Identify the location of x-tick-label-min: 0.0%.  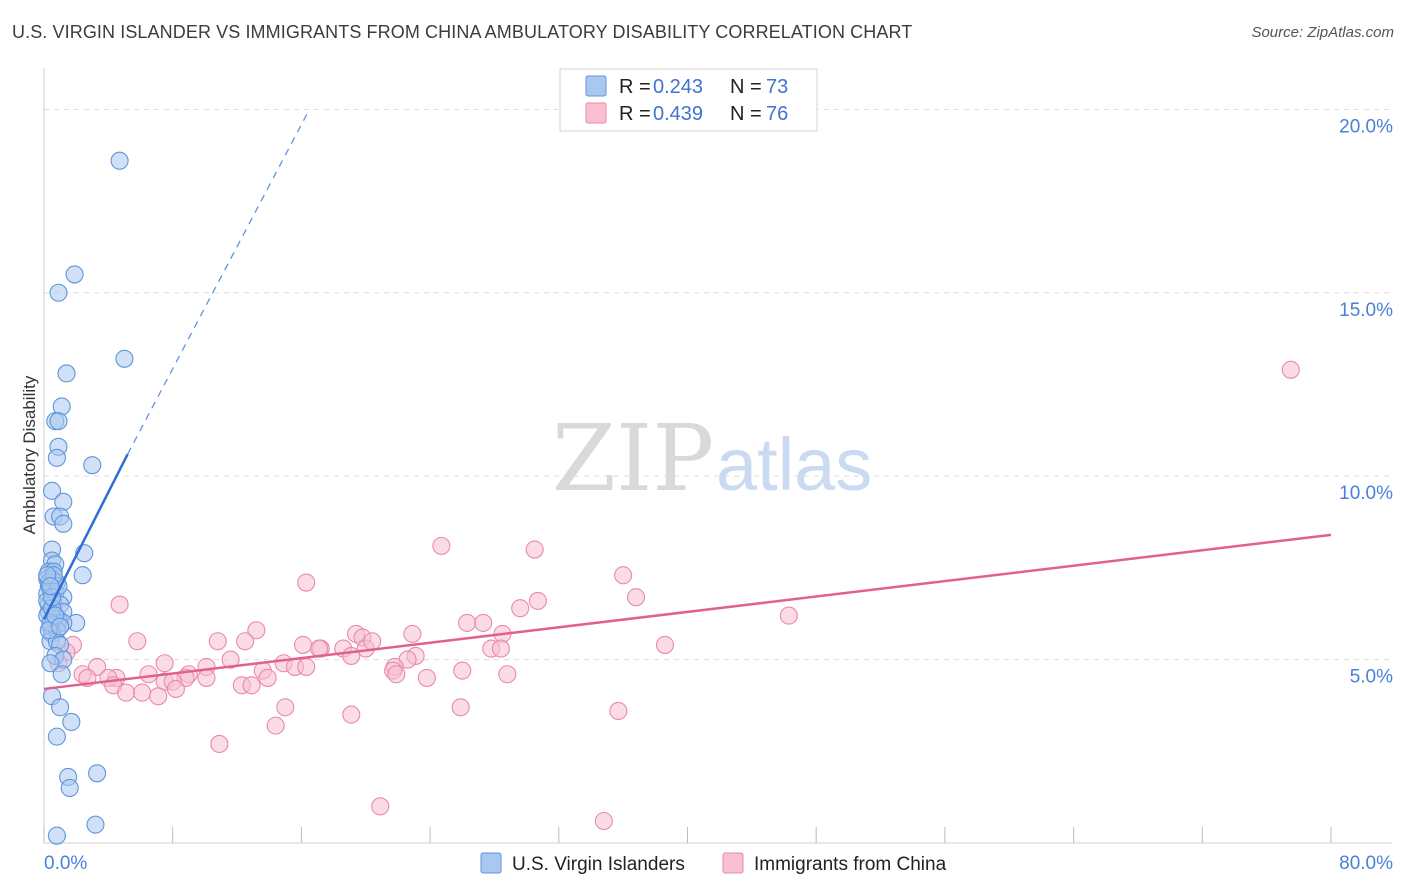
(65, 863).